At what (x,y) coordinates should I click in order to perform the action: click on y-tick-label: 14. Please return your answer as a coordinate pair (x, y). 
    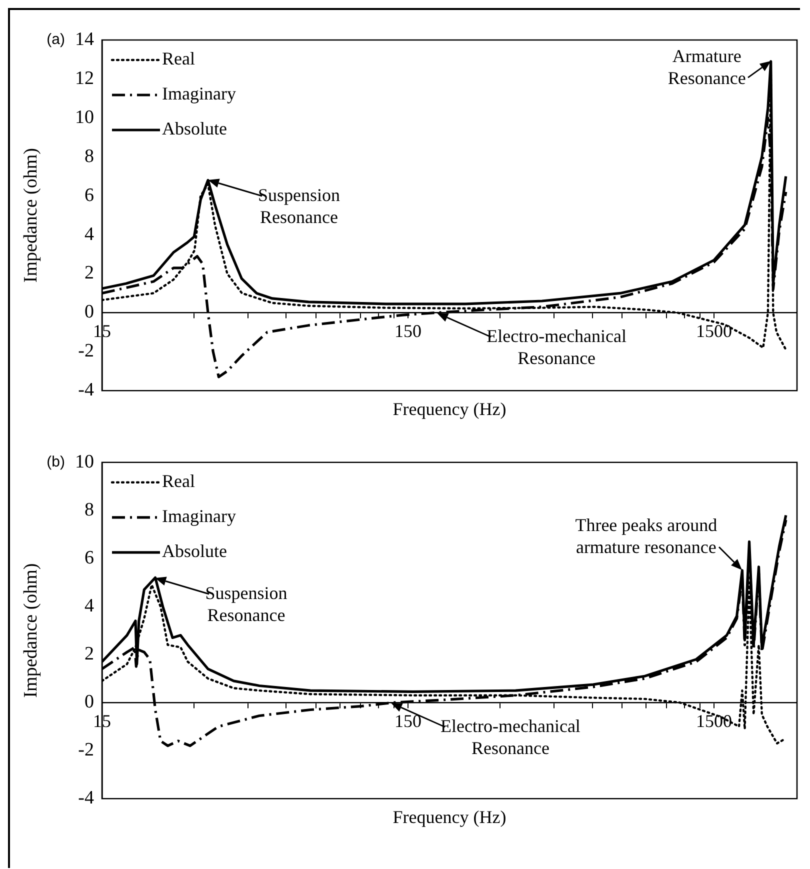
    Looking at the image, I should click on (84, 39).